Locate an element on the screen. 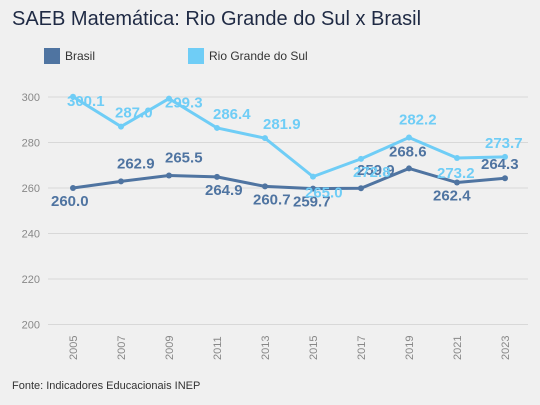 The image size is (540, 405). source-note: Fonte: Indicadores Educacionais INEP is located at coordinates (106, 386).